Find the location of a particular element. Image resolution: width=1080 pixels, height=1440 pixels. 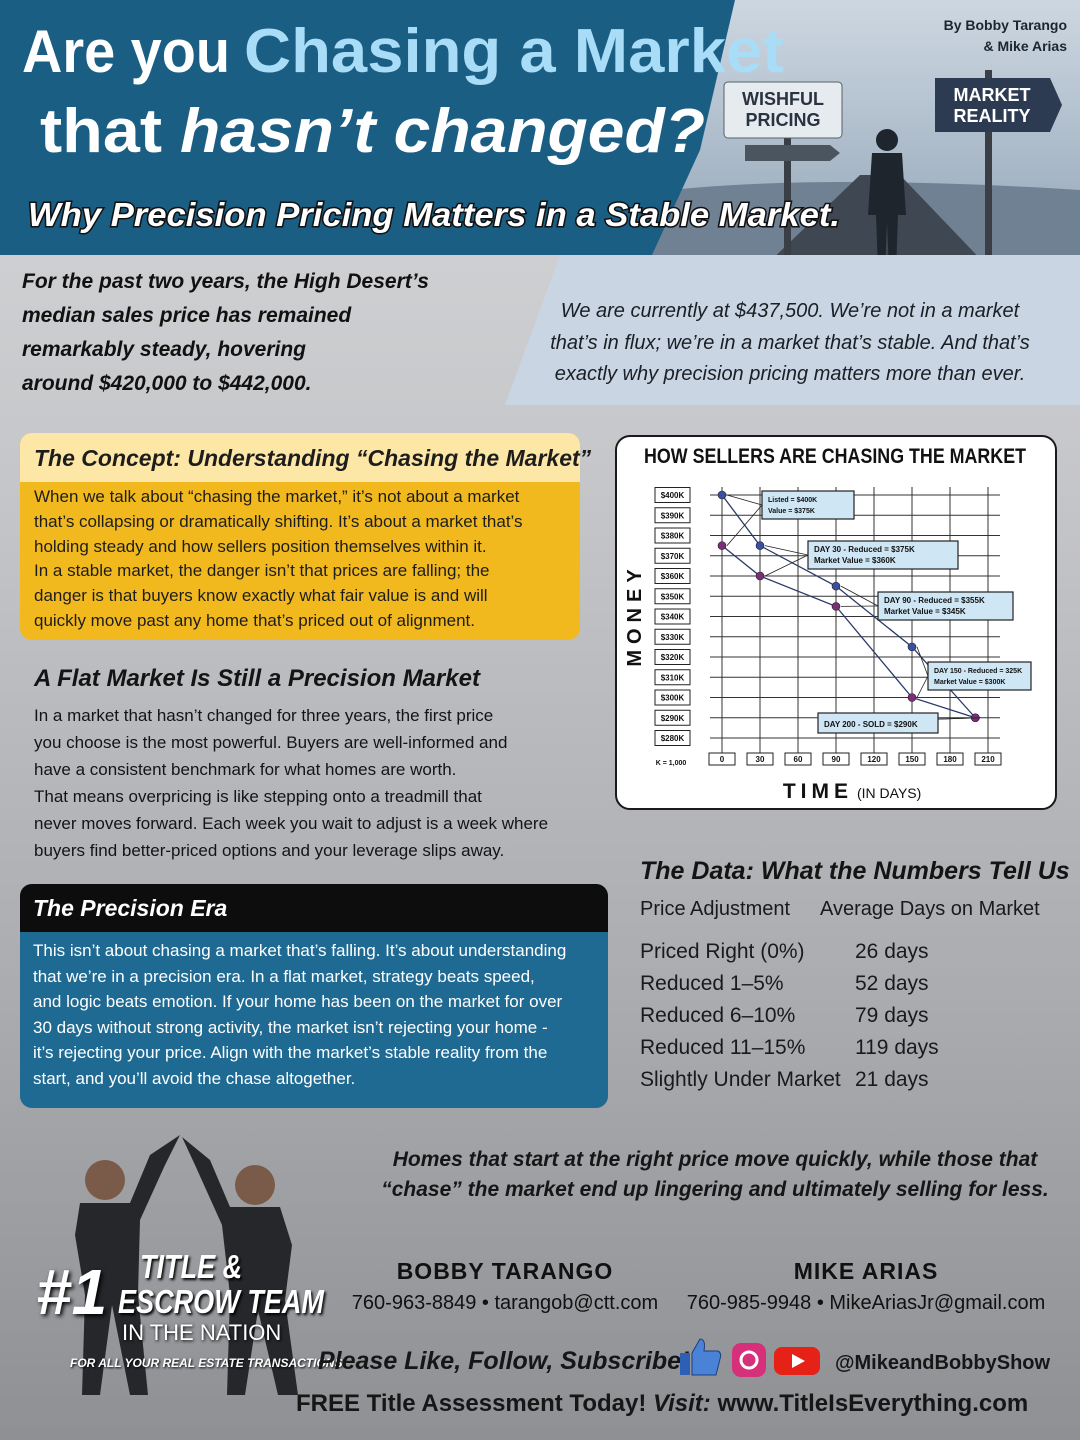

x-tick-label: 120 is located at coordinates (874, 759).